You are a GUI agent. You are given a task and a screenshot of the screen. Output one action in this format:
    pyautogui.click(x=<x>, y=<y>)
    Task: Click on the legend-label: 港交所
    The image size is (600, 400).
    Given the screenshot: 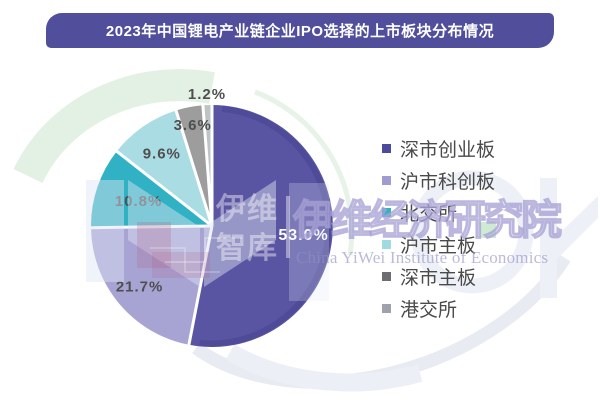 What is the action you would take?
    pyautogui.click(x=429, y=310)
    